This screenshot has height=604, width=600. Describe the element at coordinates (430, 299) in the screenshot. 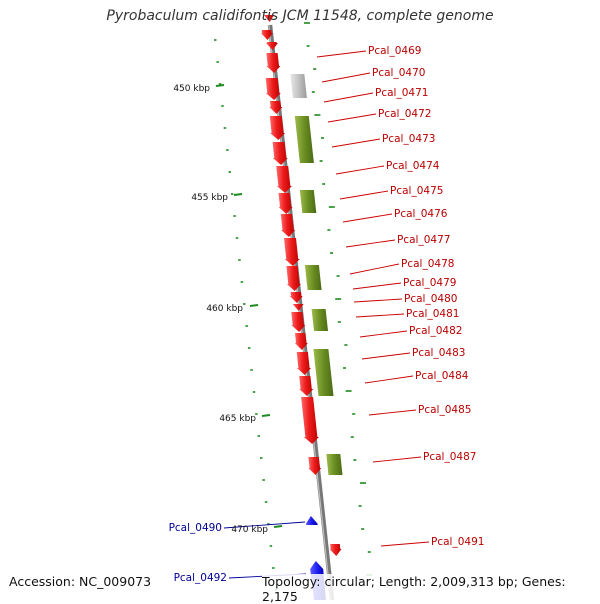

I see `gene-label-pcal-0480: Pcal_0480` at that location.